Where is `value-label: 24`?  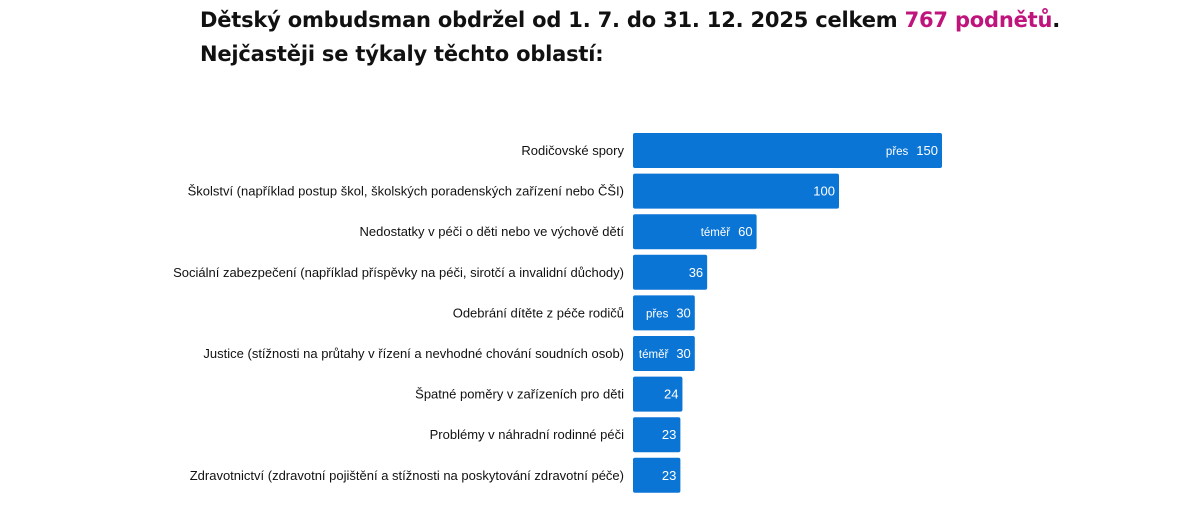
value-label: 24 is located at coordinates (671, 394).